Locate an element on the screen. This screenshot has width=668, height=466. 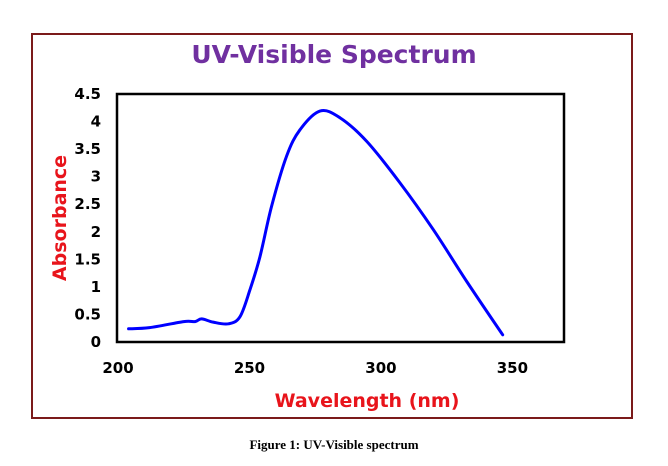
y-tick-label: 3.5 is located at coordinates (87, 149).